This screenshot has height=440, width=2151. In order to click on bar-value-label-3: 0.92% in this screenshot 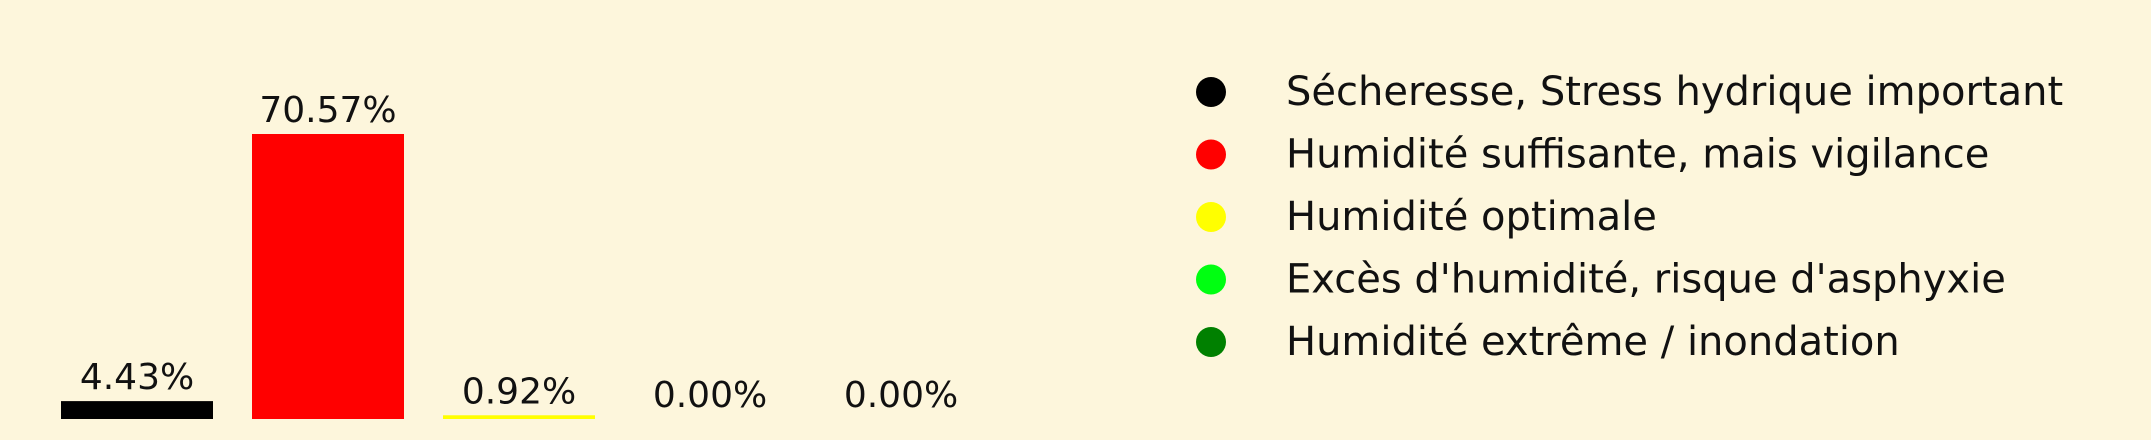, I will do `click(519, 391)`.